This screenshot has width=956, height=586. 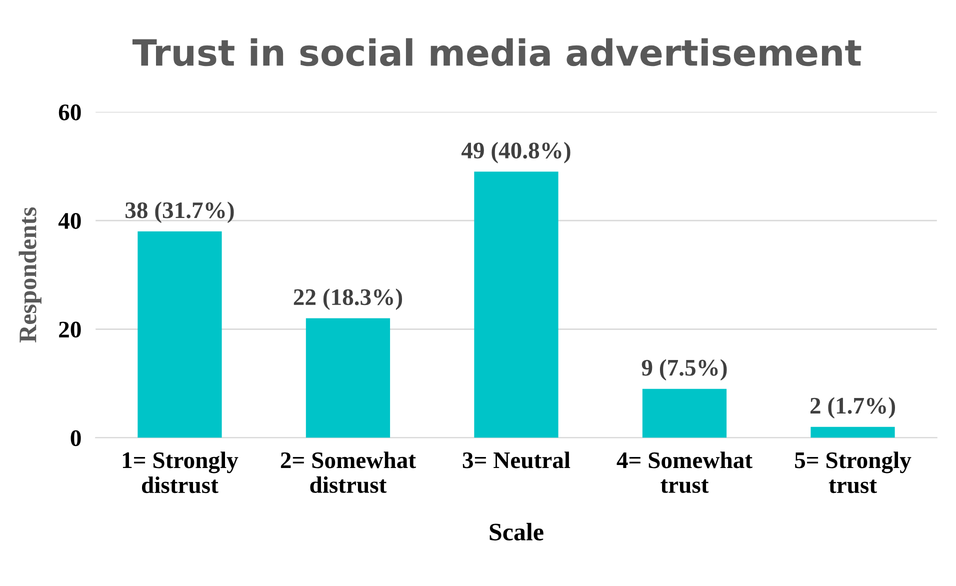 I want to click on chart-title: Trust in social media advertisement, so click(x=497, y=52).